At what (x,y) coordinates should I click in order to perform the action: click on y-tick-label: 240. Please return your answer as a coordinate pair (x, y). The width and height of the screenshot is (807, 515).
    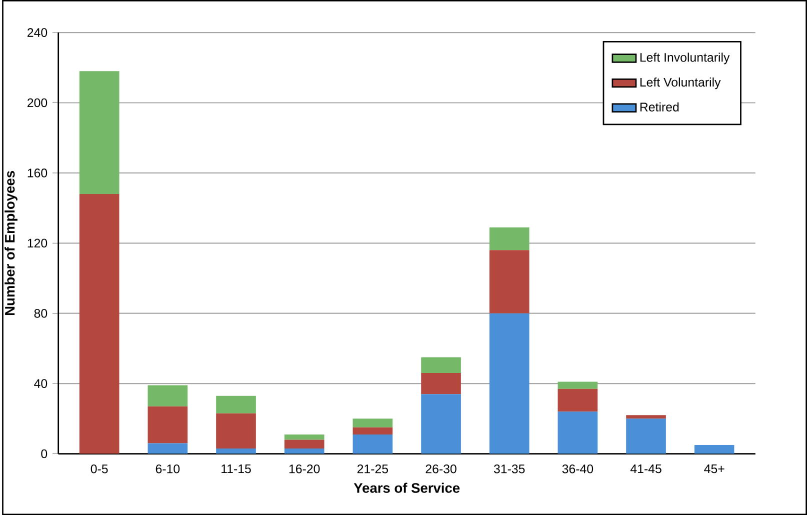
    Looking at the image, I should click on (38, 32).